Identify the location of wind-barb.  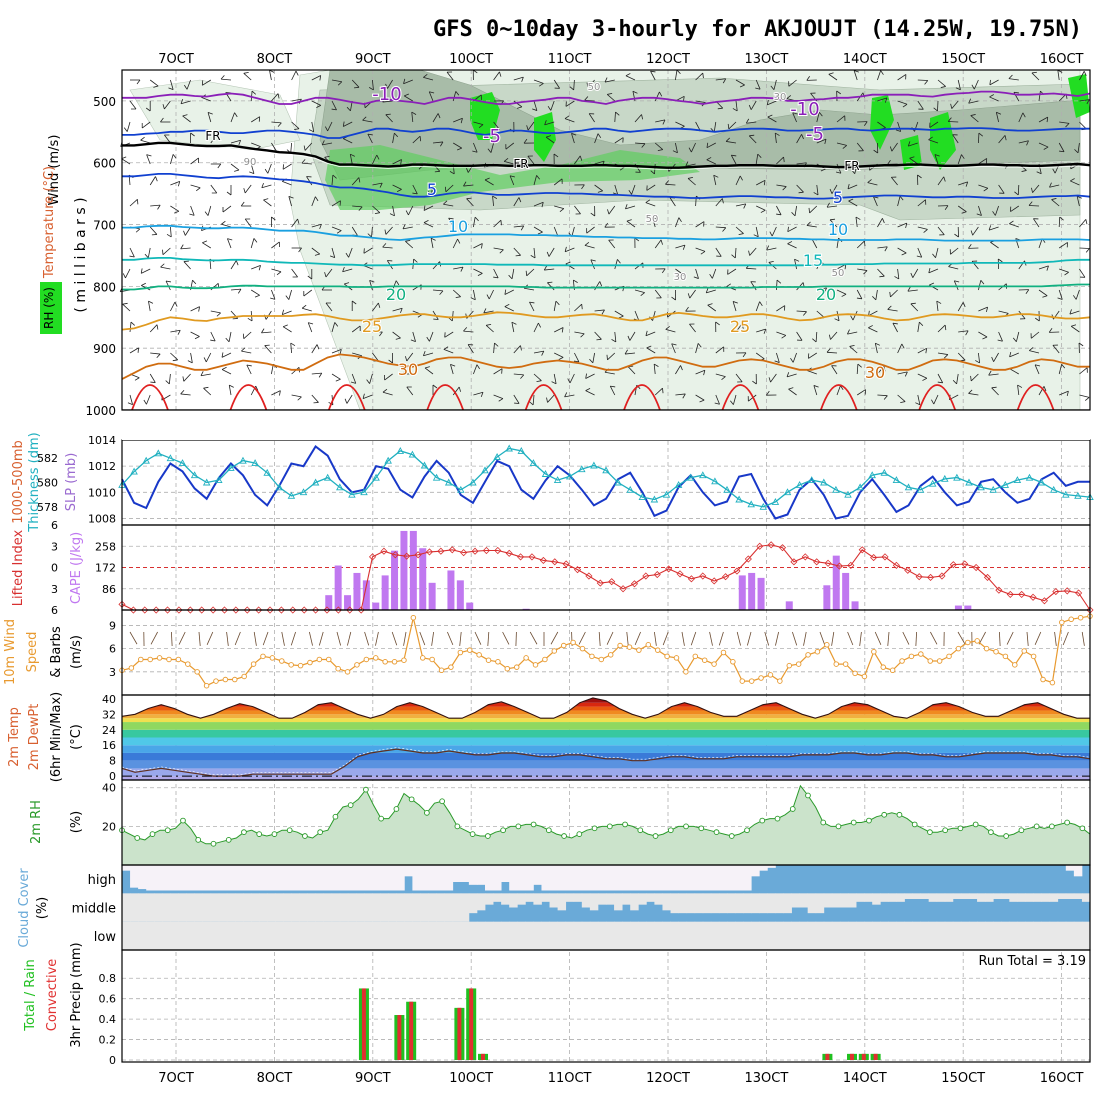
(978, 138).